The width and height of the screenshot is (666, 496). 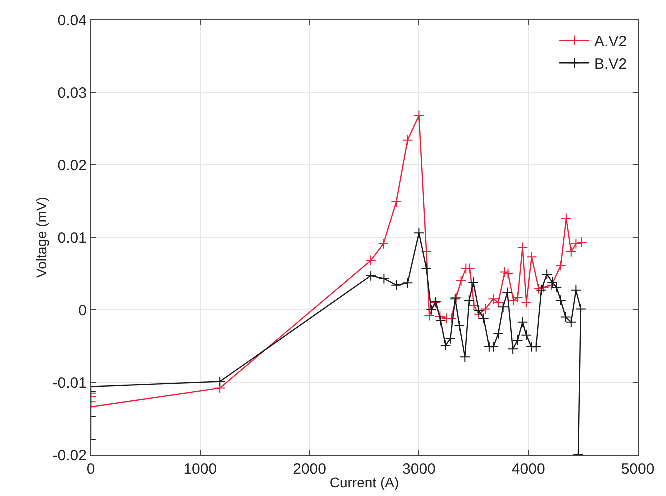 I want to click on y-tick-label: 0.04, so click(x=72, y=21).